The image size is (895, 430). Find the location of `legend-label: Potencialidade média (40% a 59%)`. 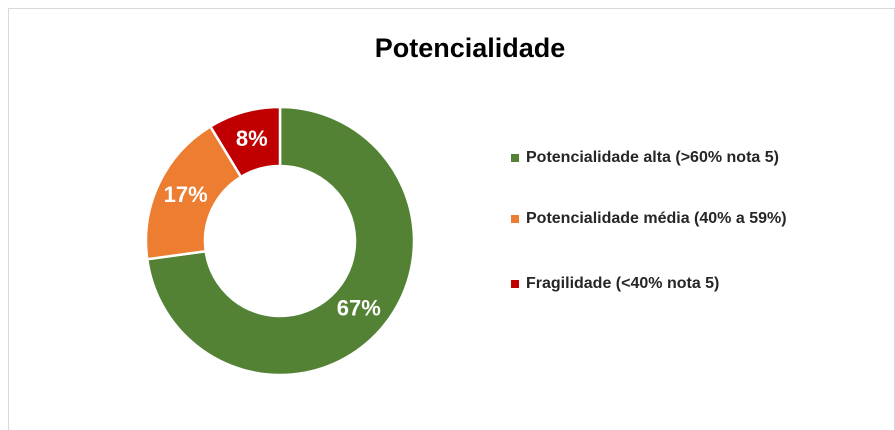

legend-label: Potencialidade média (40% a 59%) is located at coordinates (656, 218).